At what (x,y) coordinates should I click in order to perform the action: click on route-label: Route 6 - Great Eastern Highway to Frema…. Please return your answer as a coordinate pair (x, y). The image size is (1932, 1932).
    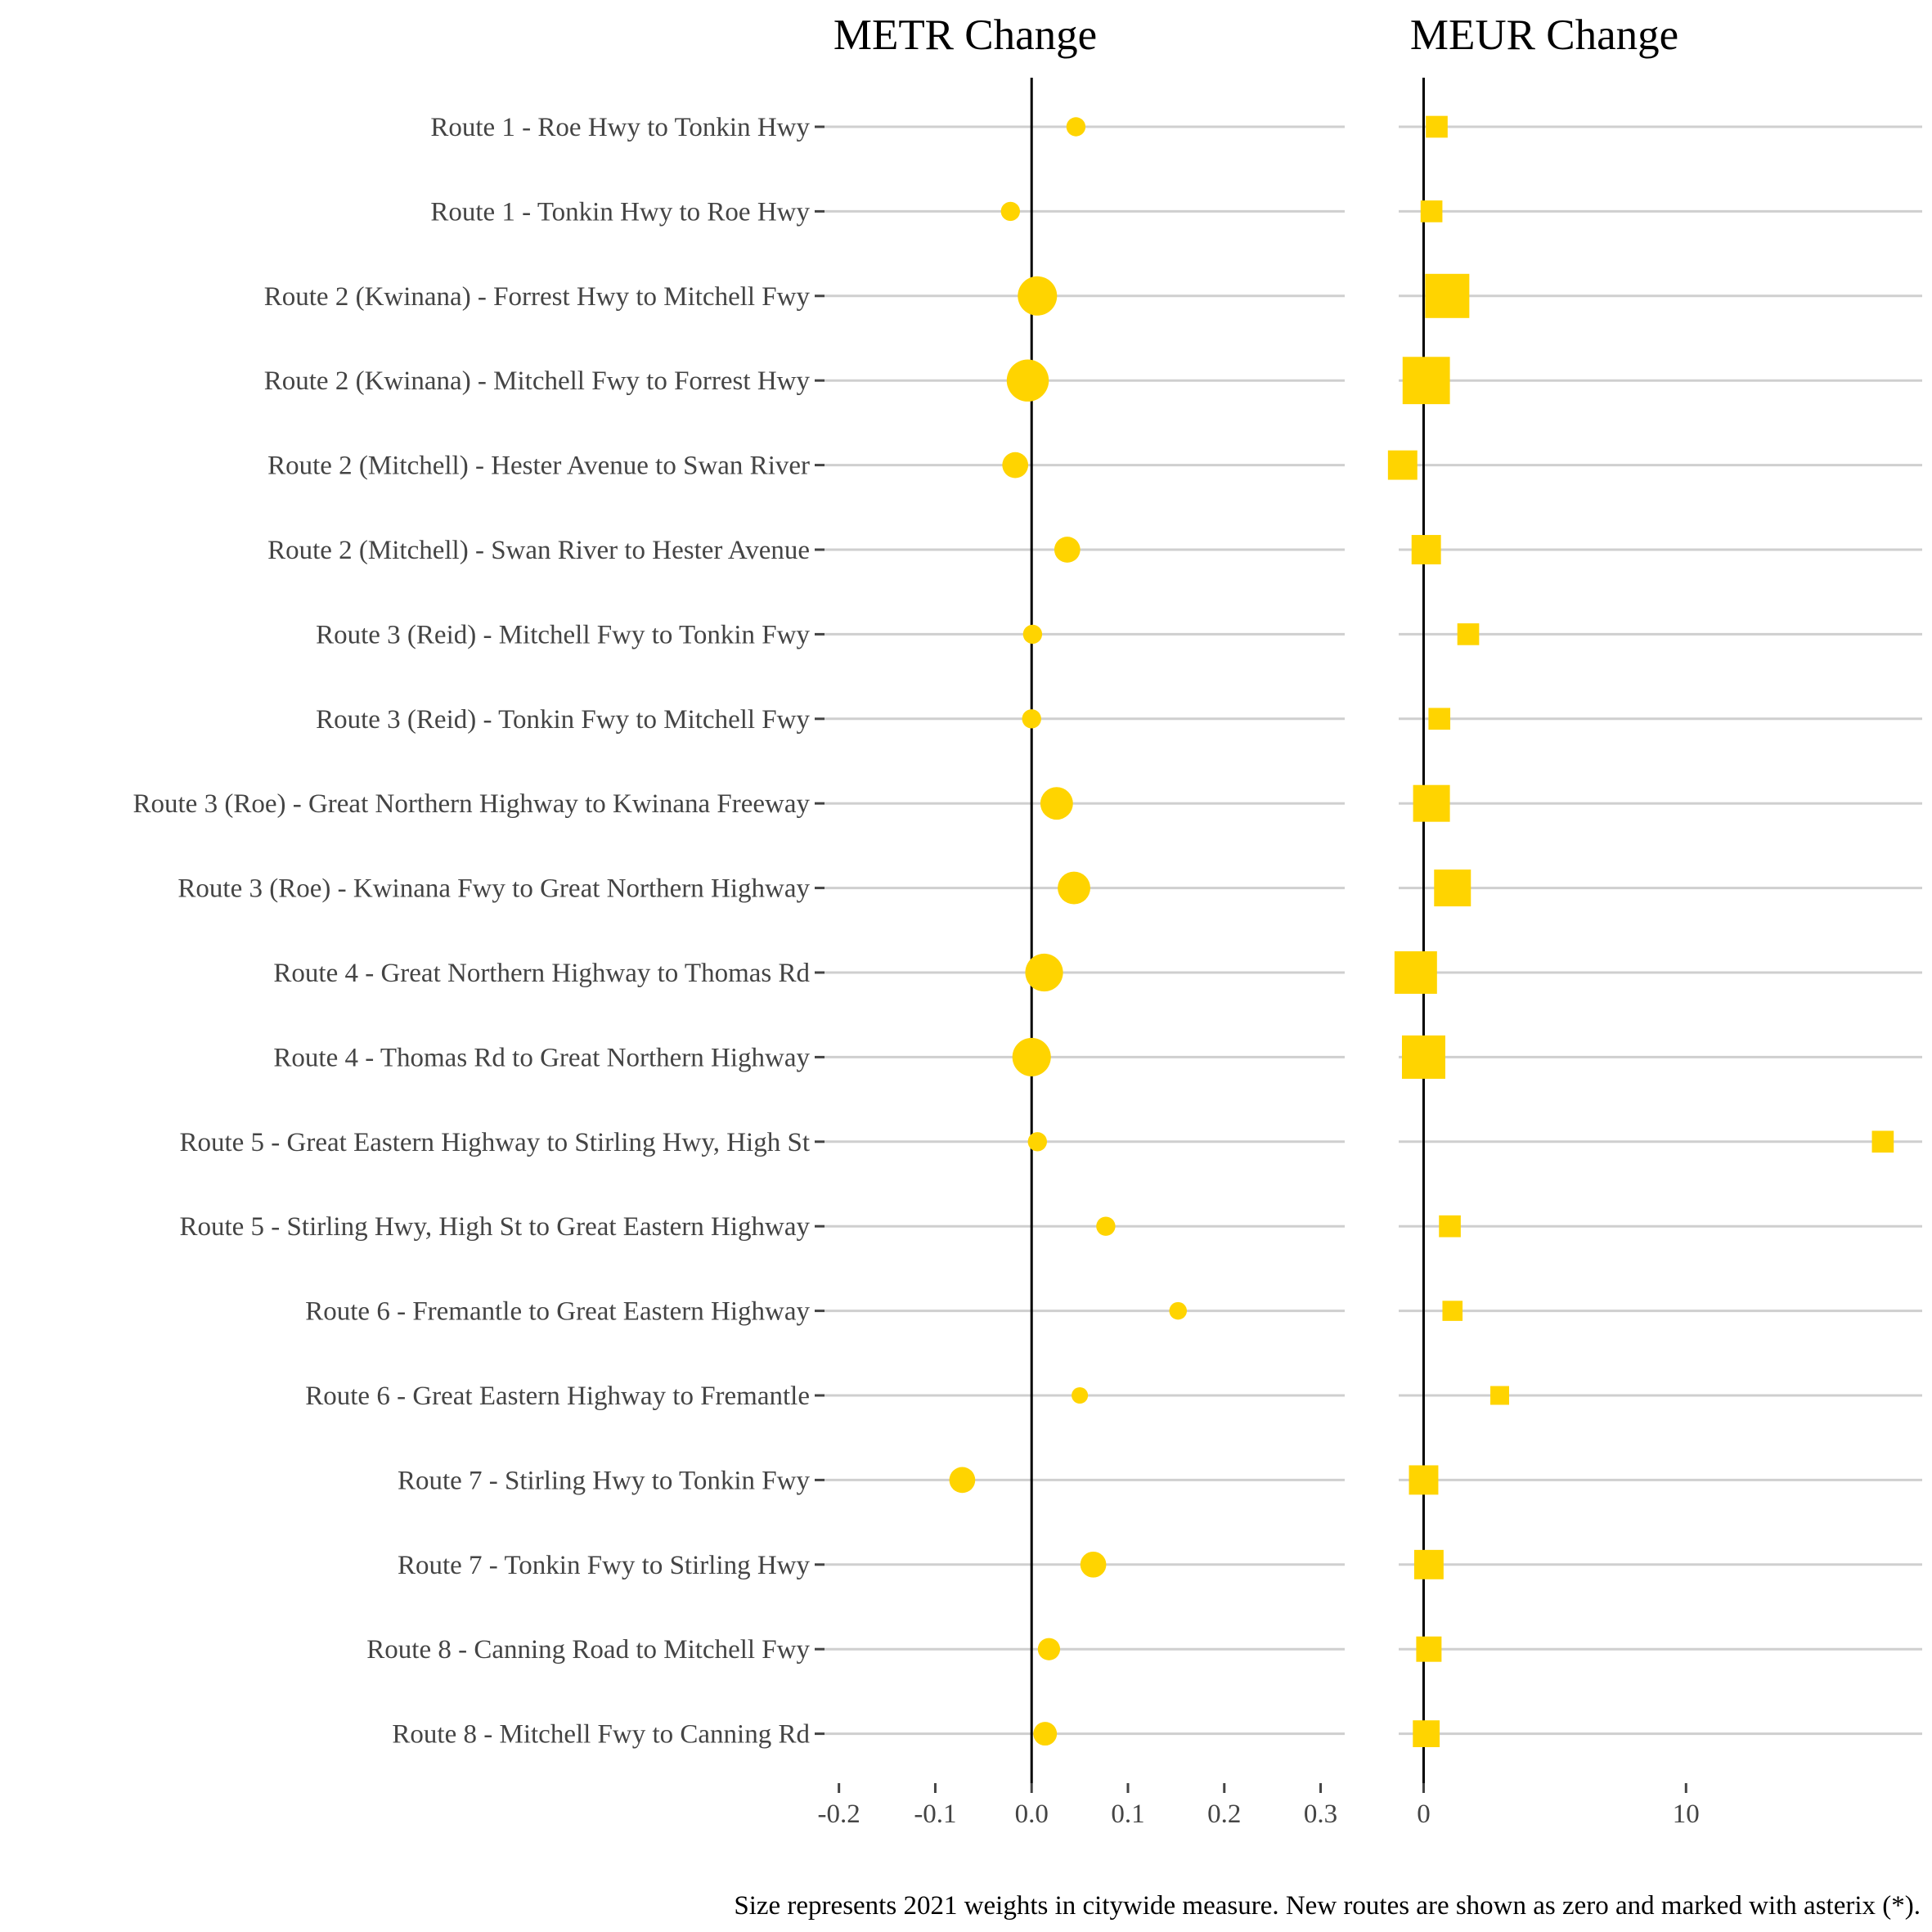
    Looking at the image, I should click on (557, 1397).